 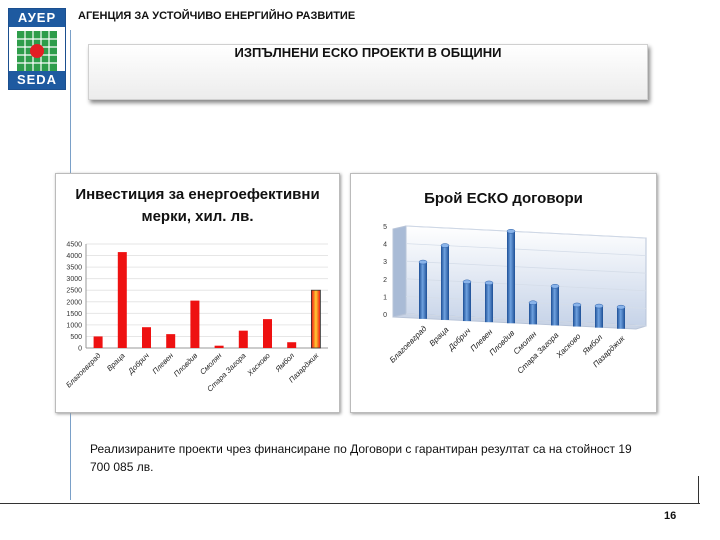 I want to click on chart2-y-tick-label: 0, so click(x=385, y=315).